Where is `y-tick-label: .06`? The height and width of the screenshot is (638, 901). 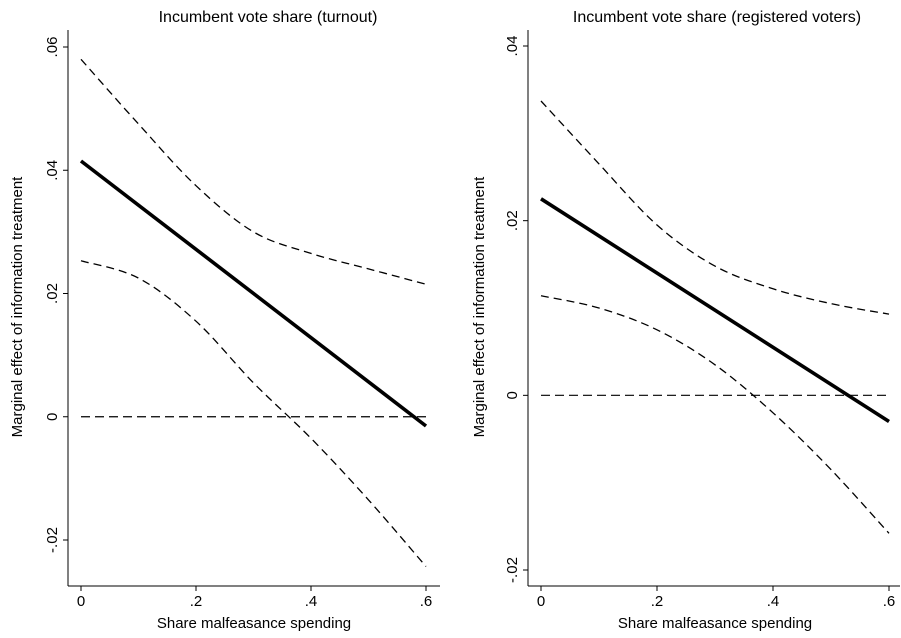
y-tick-label: .06 is located at coordinates (52, 47).